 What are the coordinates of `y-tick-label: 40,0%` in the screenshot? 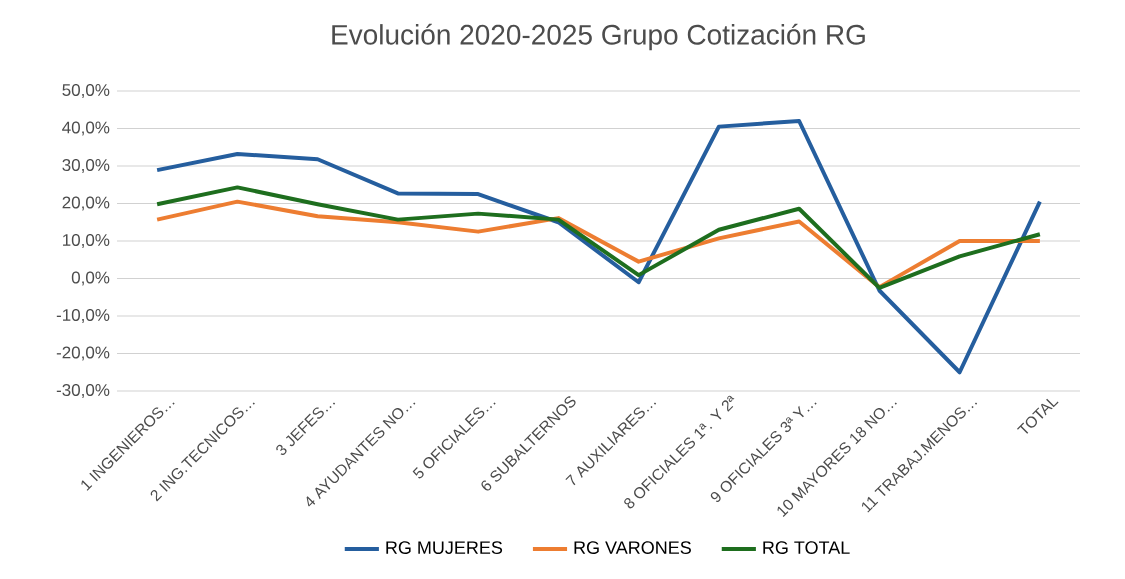 It's located at (86, 128).